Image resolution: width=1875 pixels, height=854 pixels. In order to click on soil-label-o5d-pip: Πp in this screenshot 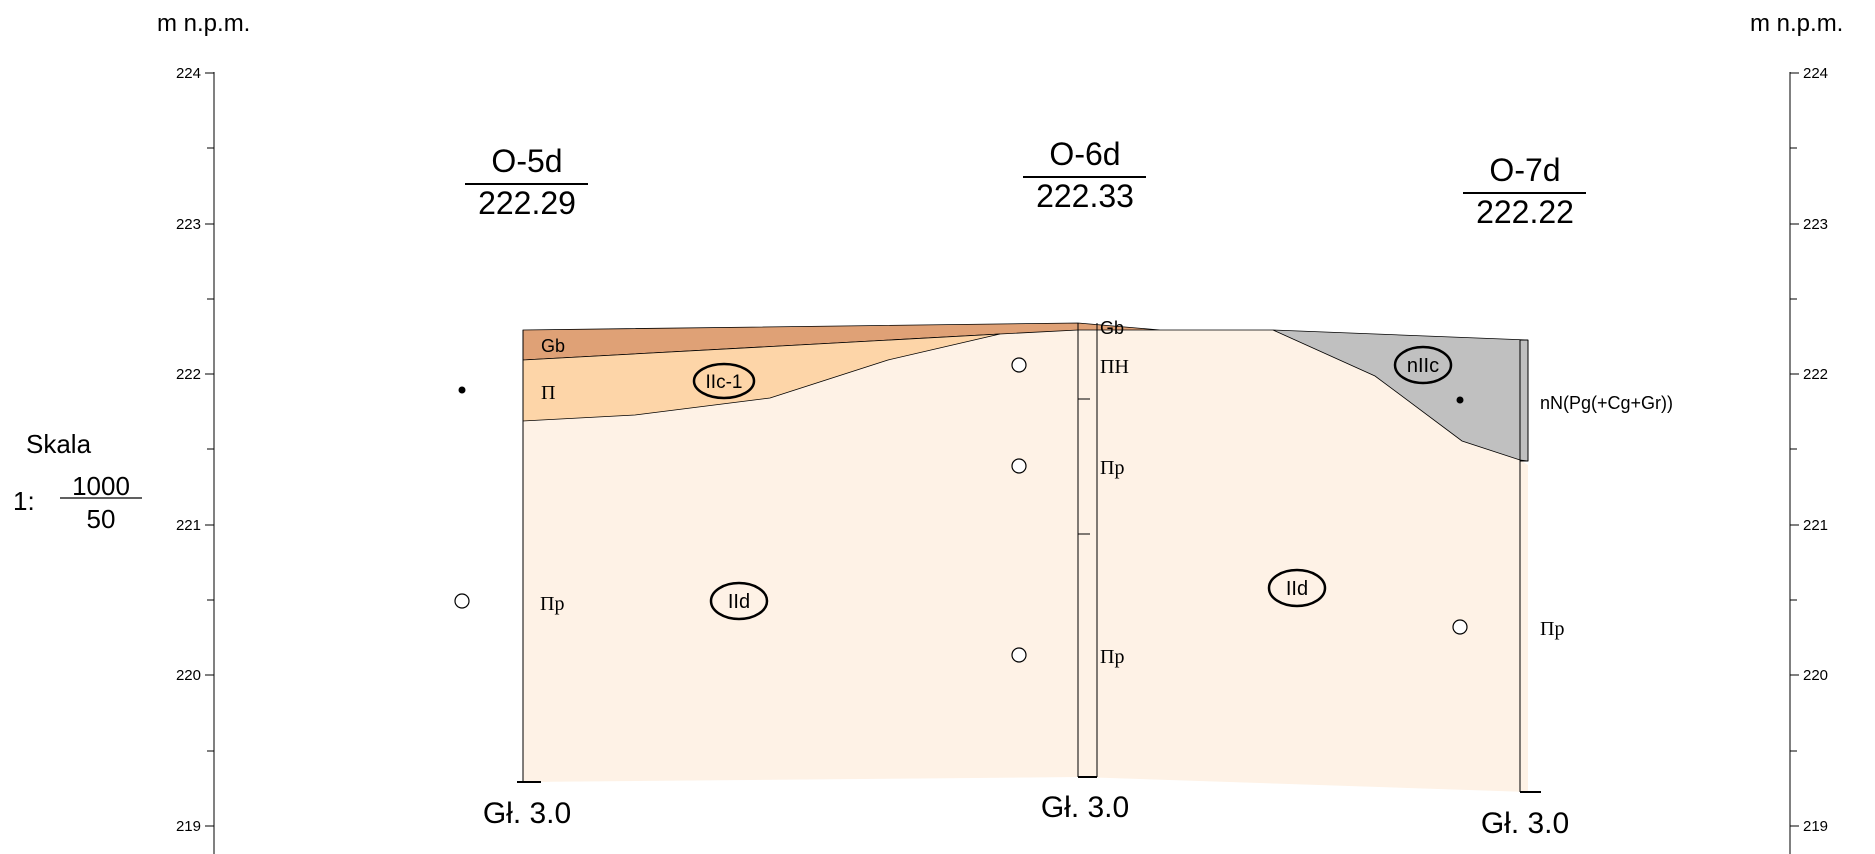, I will do `click(552, 604)`.